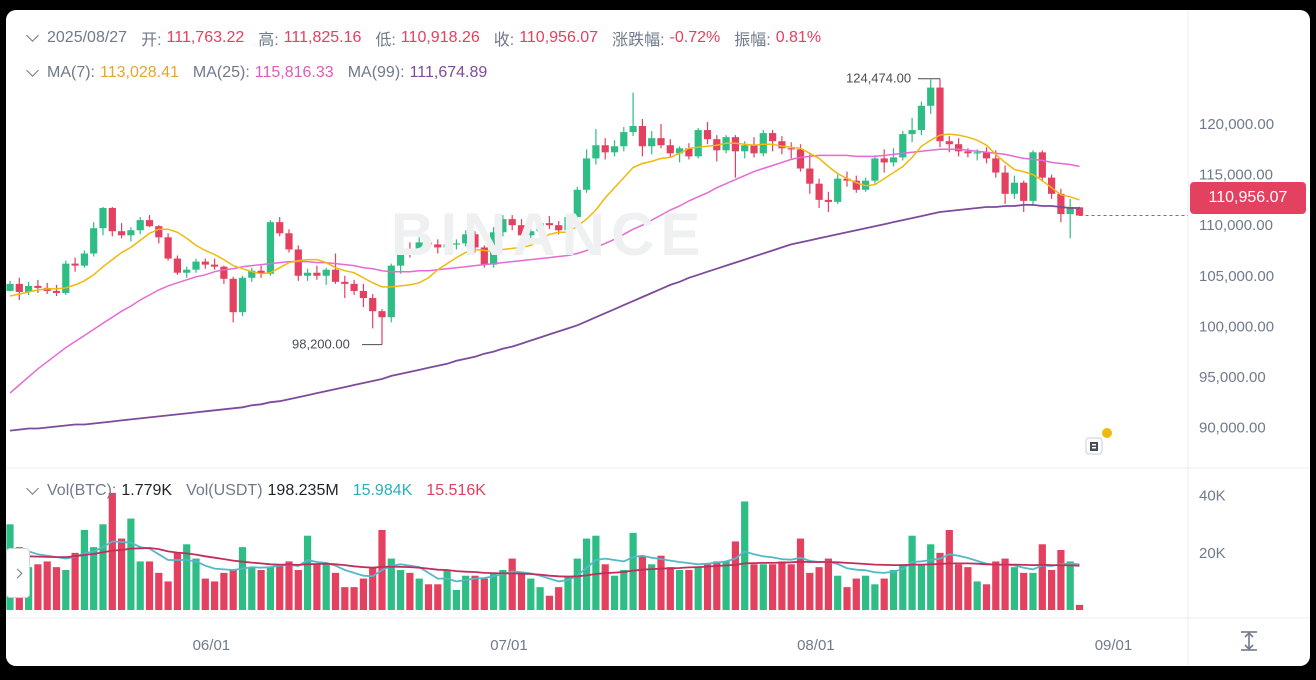  What do you see at coordinates (1097, 443) in the screenshot?
I see `notification-icon` at bounding box center [1097, 443].